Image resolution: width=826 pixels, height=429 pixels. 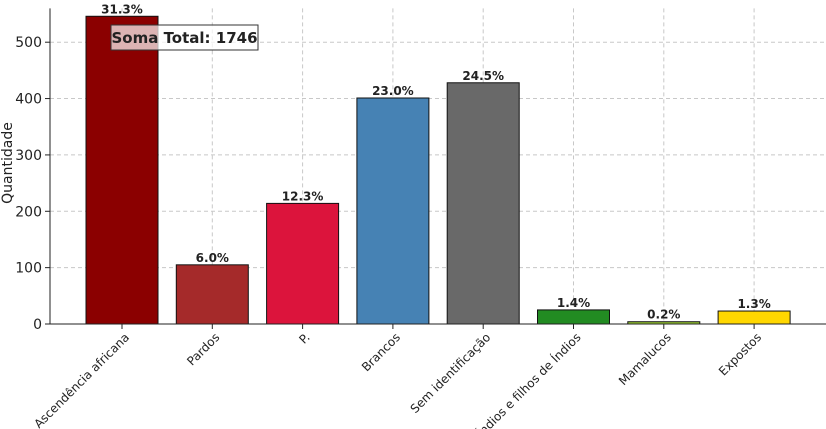 I want to click on y-tick-labels: 0 100 200 300 400 500, so click(x=28, y=184).